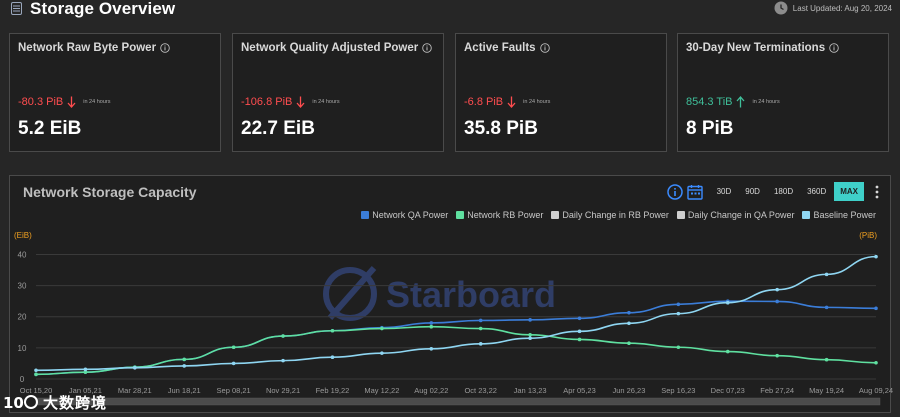  What do you see at coordinates (480, 390) in the screenshot?
I see `x-tick-label: Oct 23,22` at bounding box center [480, 390].